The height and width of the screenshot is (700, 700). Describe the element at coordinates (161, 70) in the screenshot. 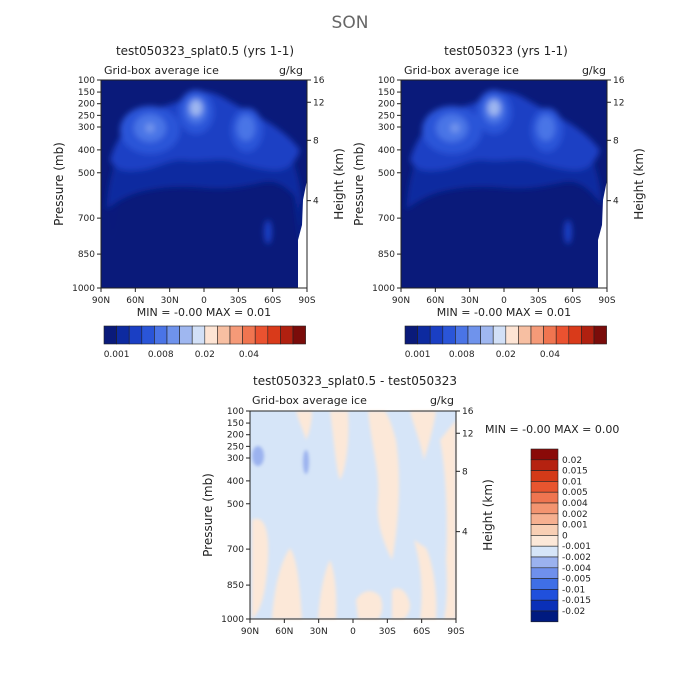

I see `panel-subtitle-left: Grid-box average ice` at that location.